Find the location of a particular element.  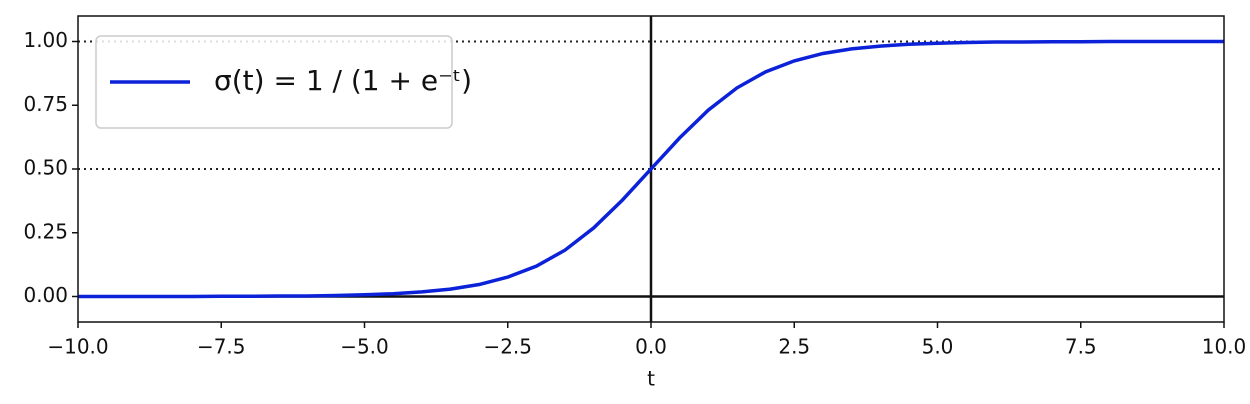

y-tick-label: 0.25 is located at coordinates (45, 231).